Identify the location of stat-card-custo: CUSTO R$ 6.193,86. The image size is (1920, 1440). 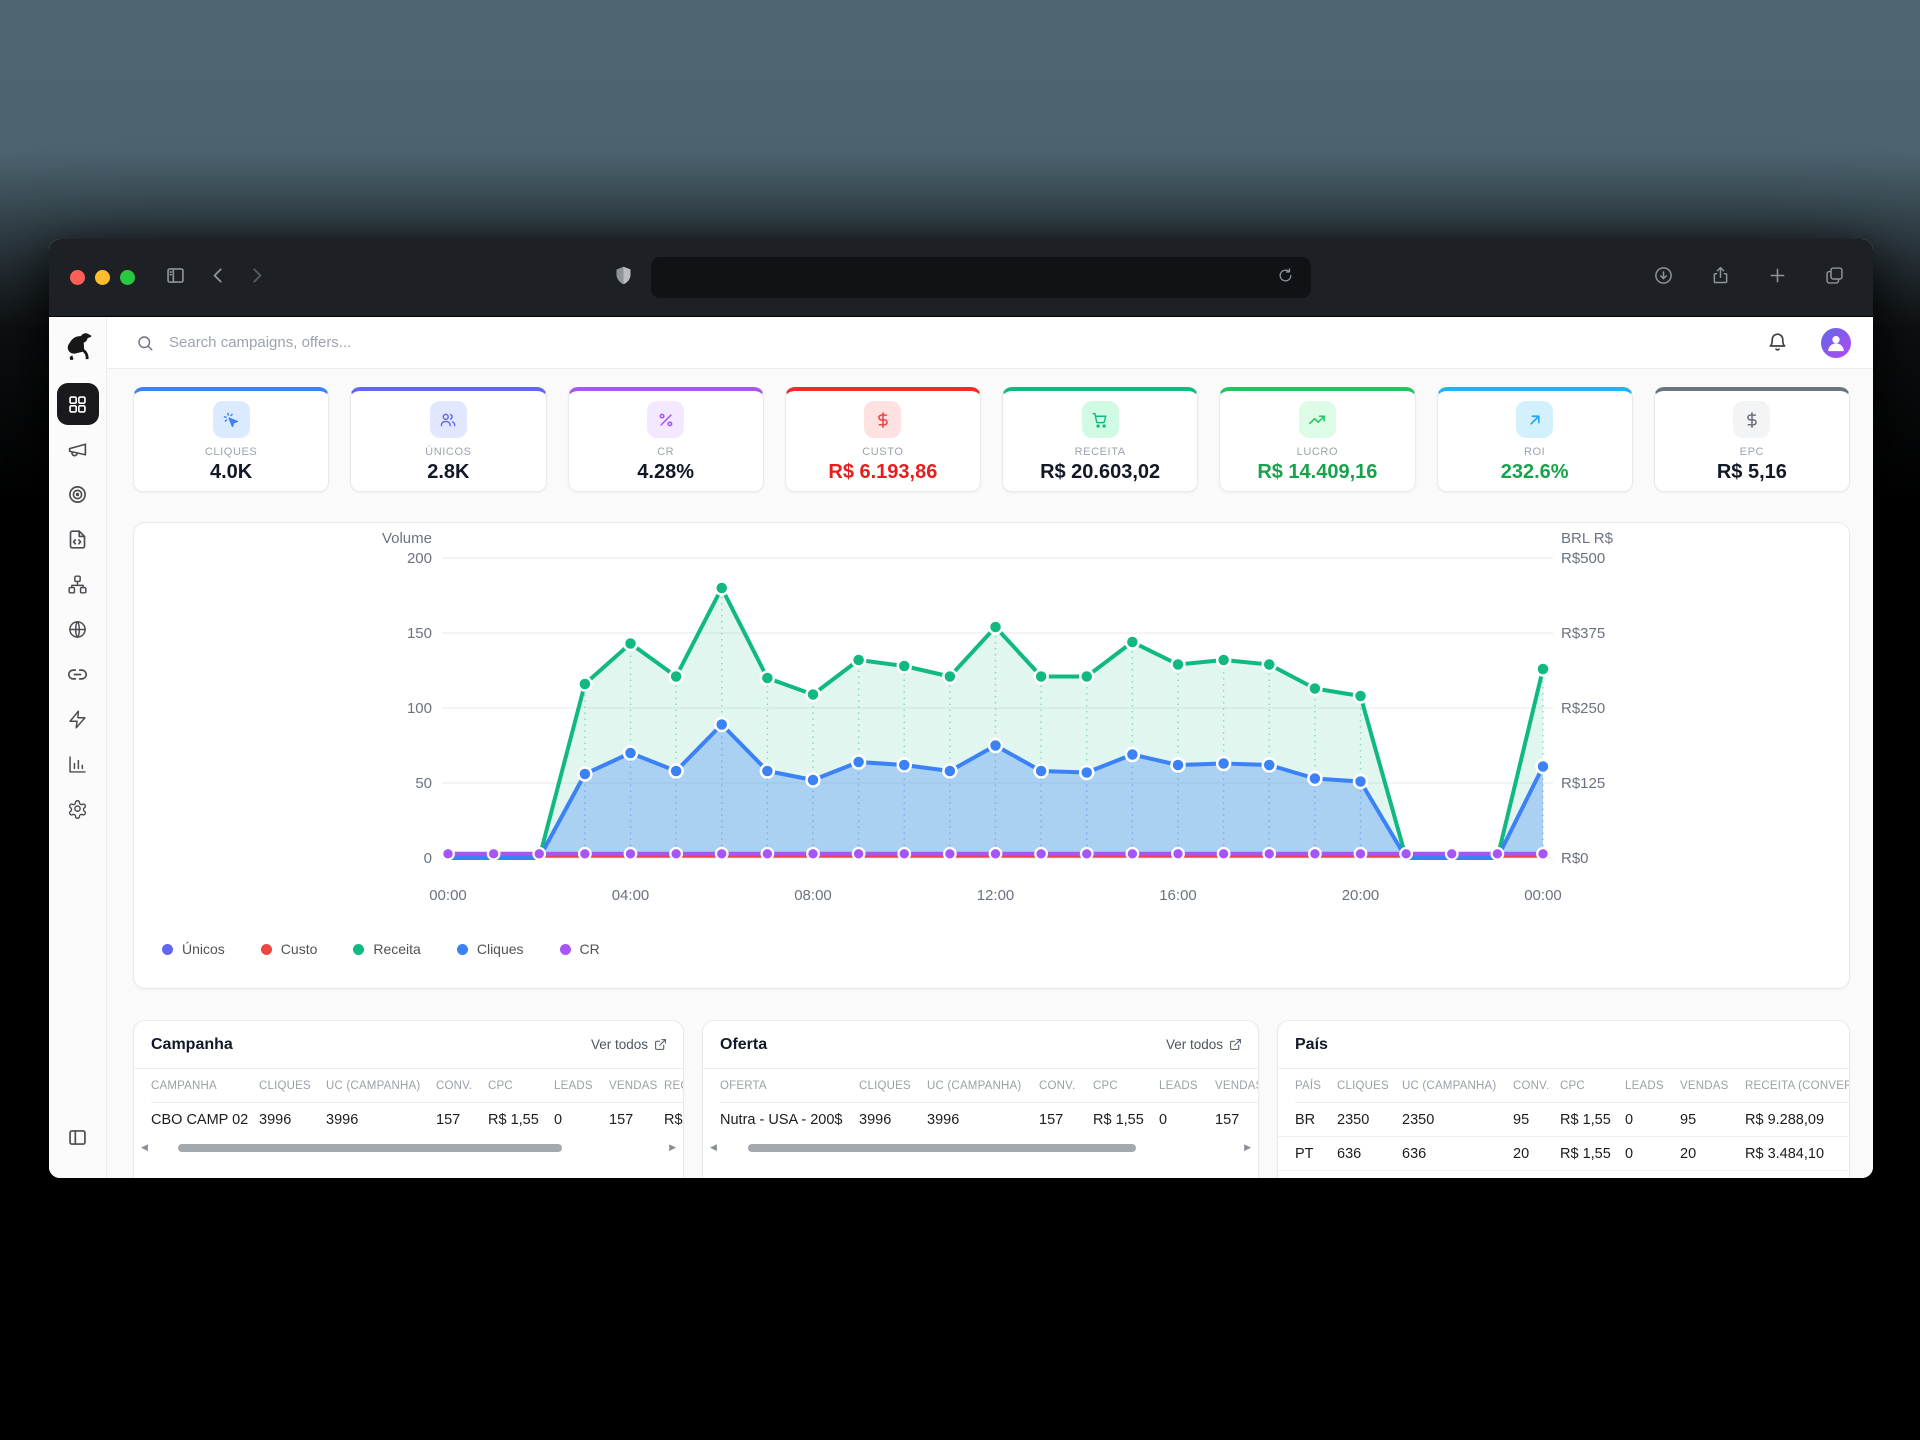
(882, 439).